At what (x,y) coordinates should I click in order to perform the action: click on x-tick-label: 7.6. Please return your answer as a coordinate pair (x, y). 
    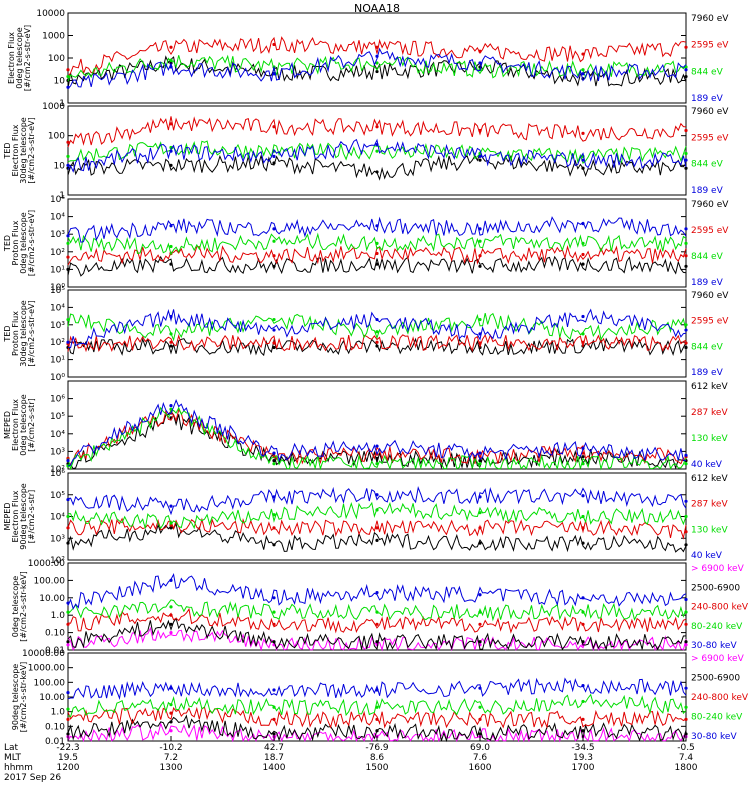
    Looking at the image, I should click on (480, 758).